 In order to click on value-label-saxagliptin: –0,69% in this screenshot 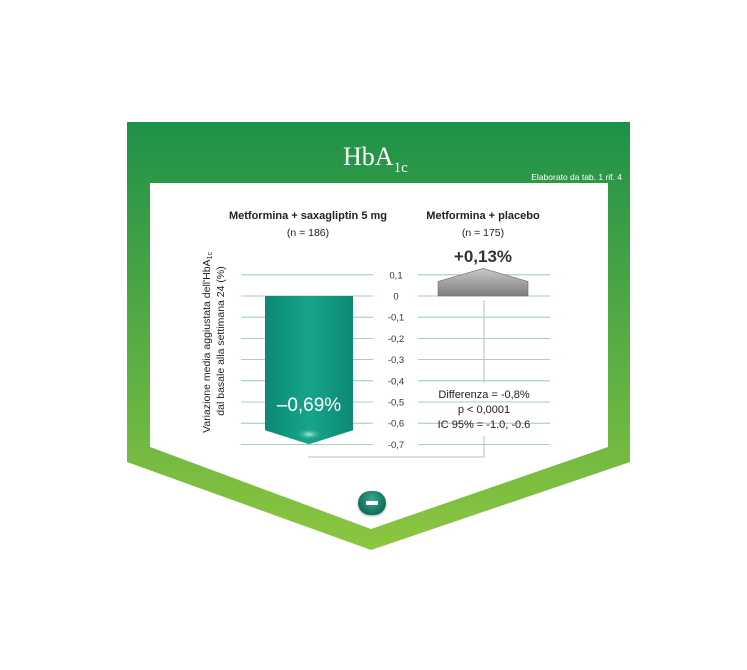, I will do `click(309, 405)`.